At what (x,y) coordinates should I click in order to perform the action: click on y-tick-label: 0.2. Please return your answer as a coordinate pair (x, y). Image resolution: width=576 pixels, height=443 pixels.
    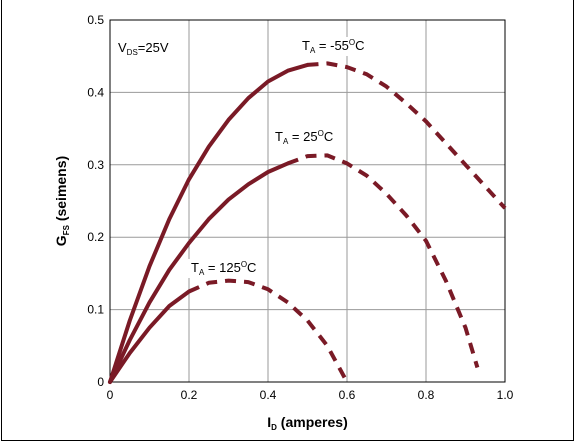
    Looking at the image, I should click on (95, 237).